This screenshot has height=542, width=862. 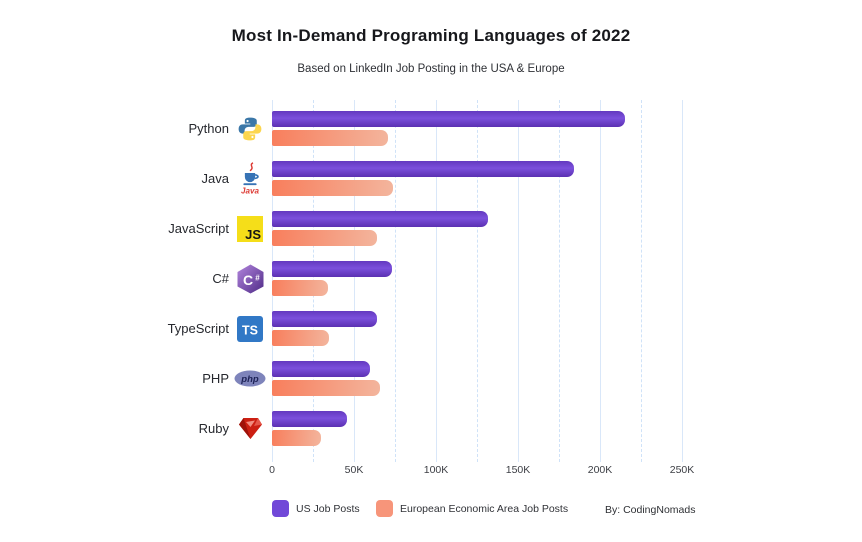 I want to click on x-axis-tick-label: 200K, so click(x=600, y=470).